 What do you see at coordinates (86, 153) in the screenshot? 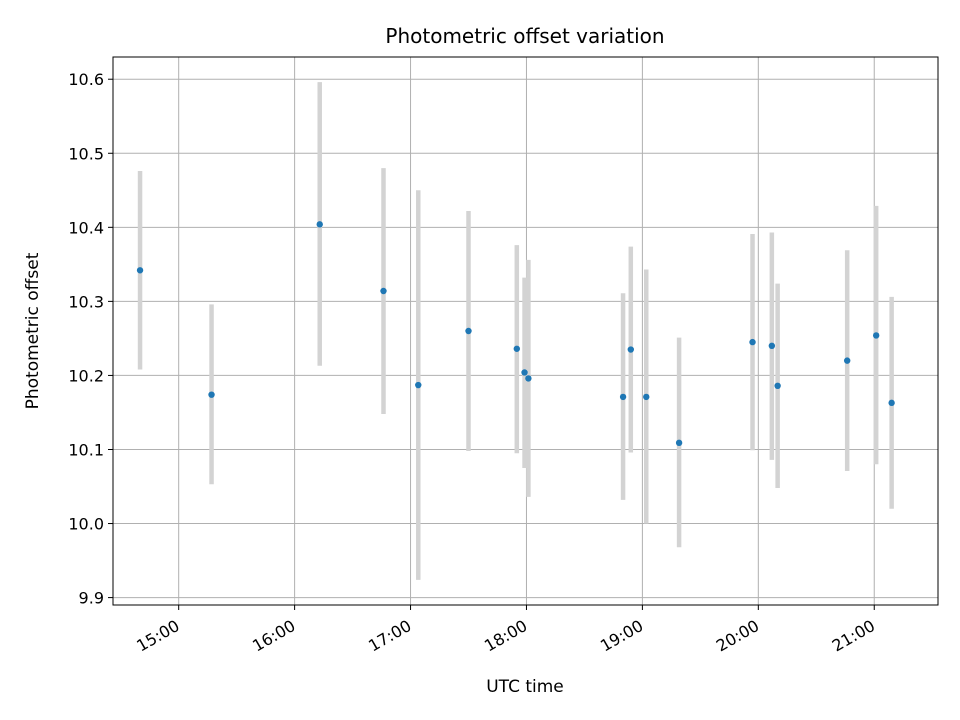
I see `y-tick-label: 10.5` at bounding box center [86, 153].